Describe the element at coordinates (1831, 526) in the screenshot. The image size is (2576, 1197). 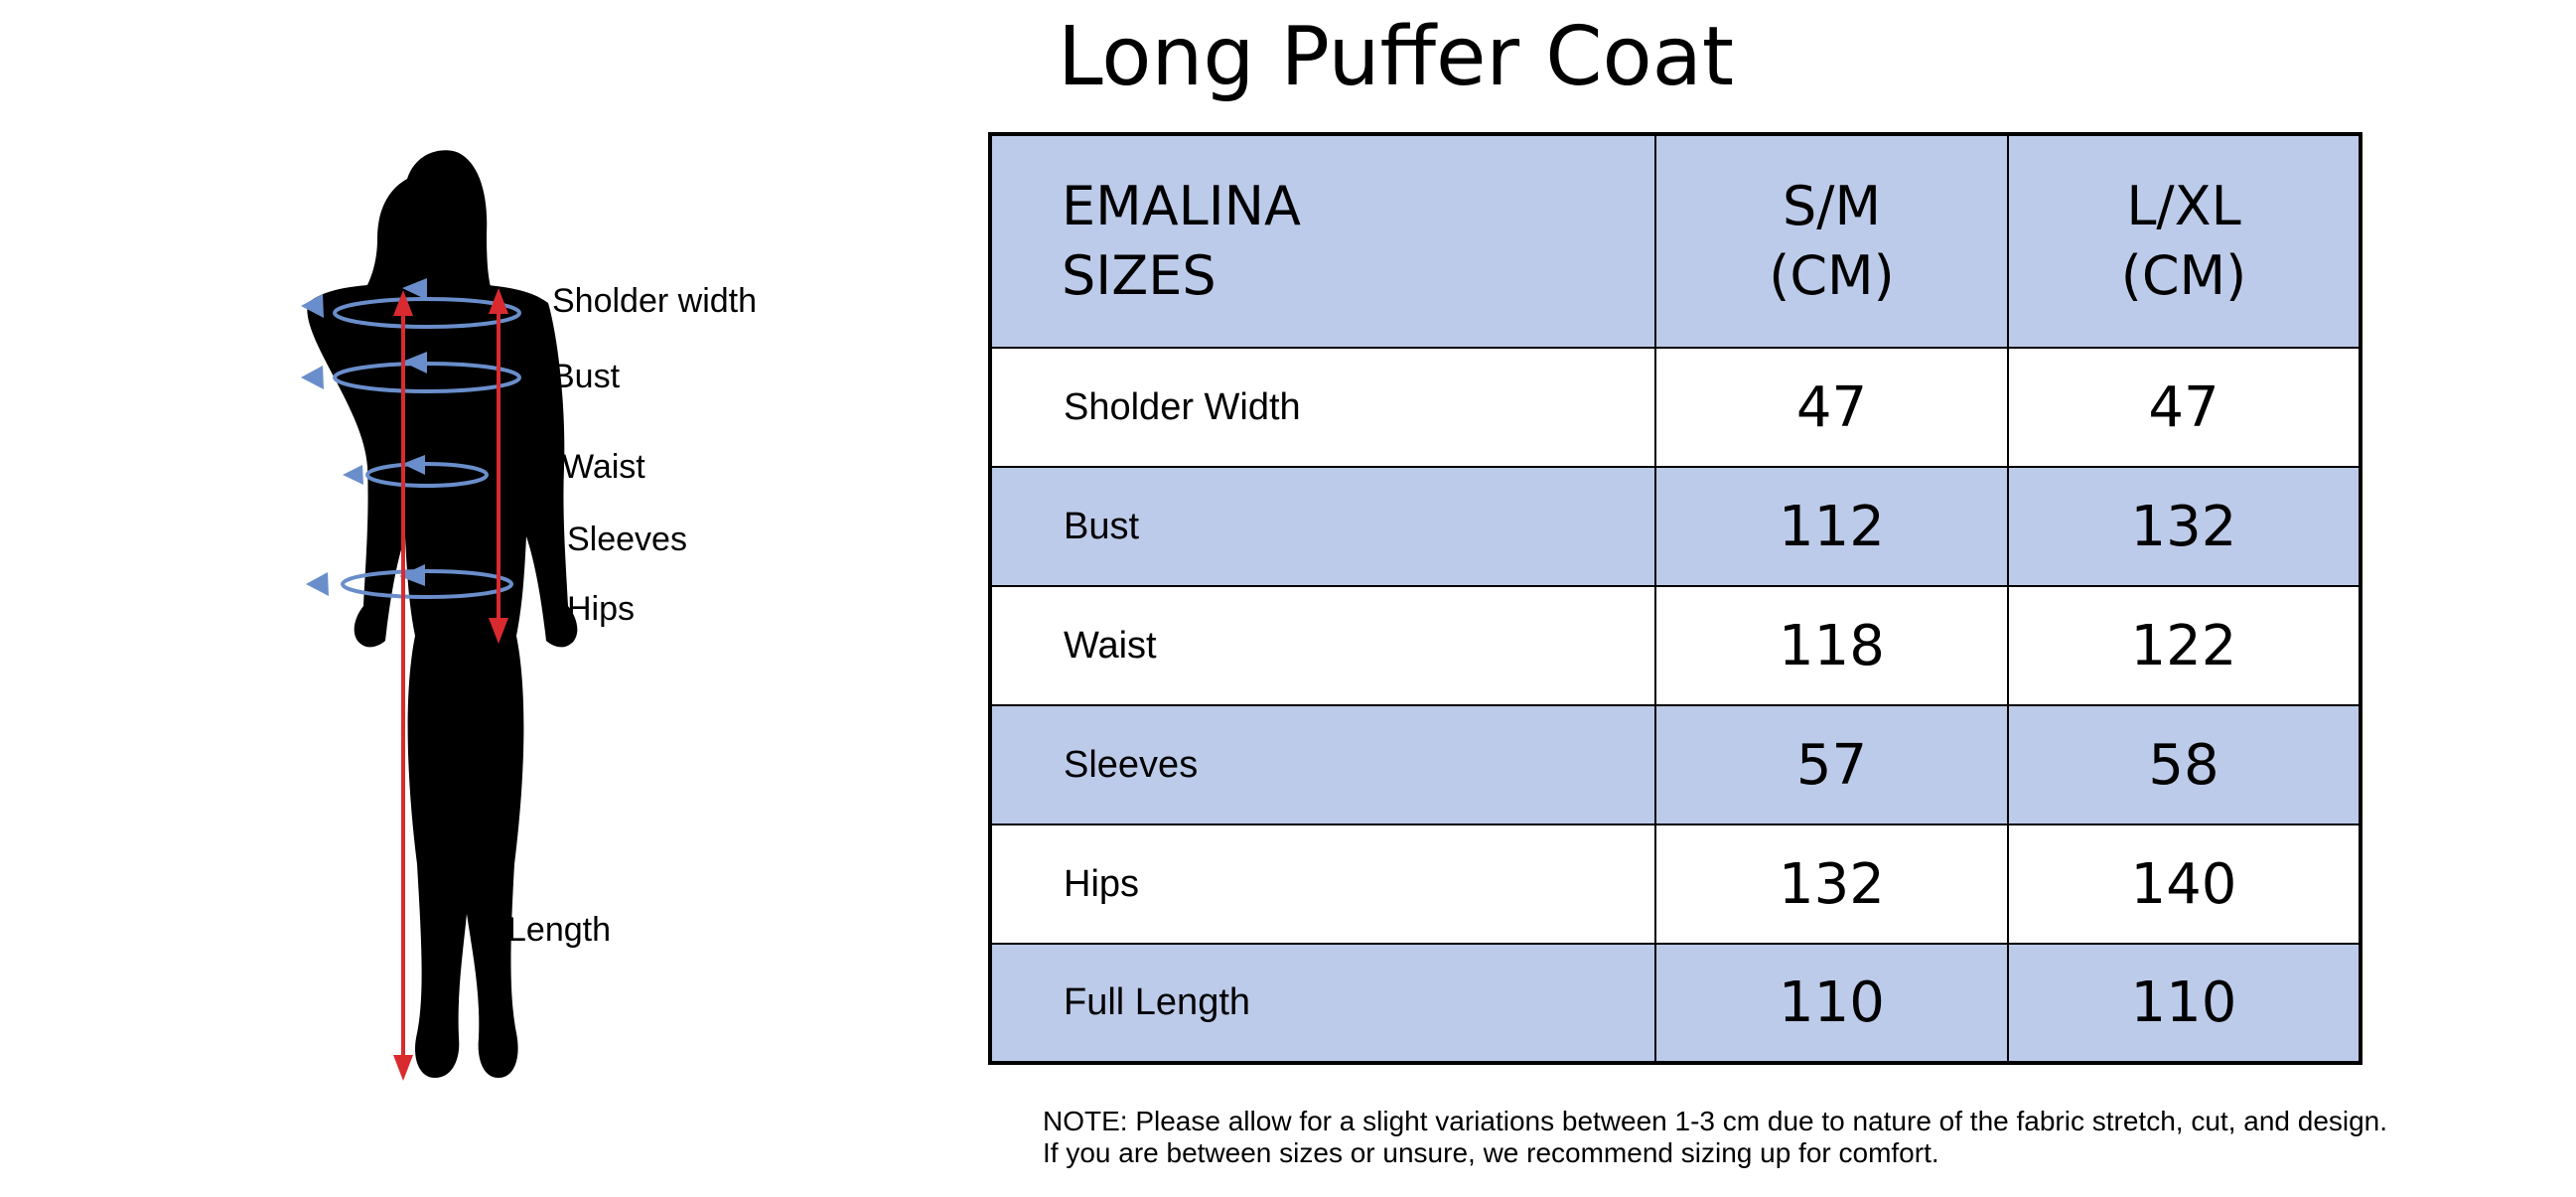
I see `cell-bust-sm: 112` at that location.